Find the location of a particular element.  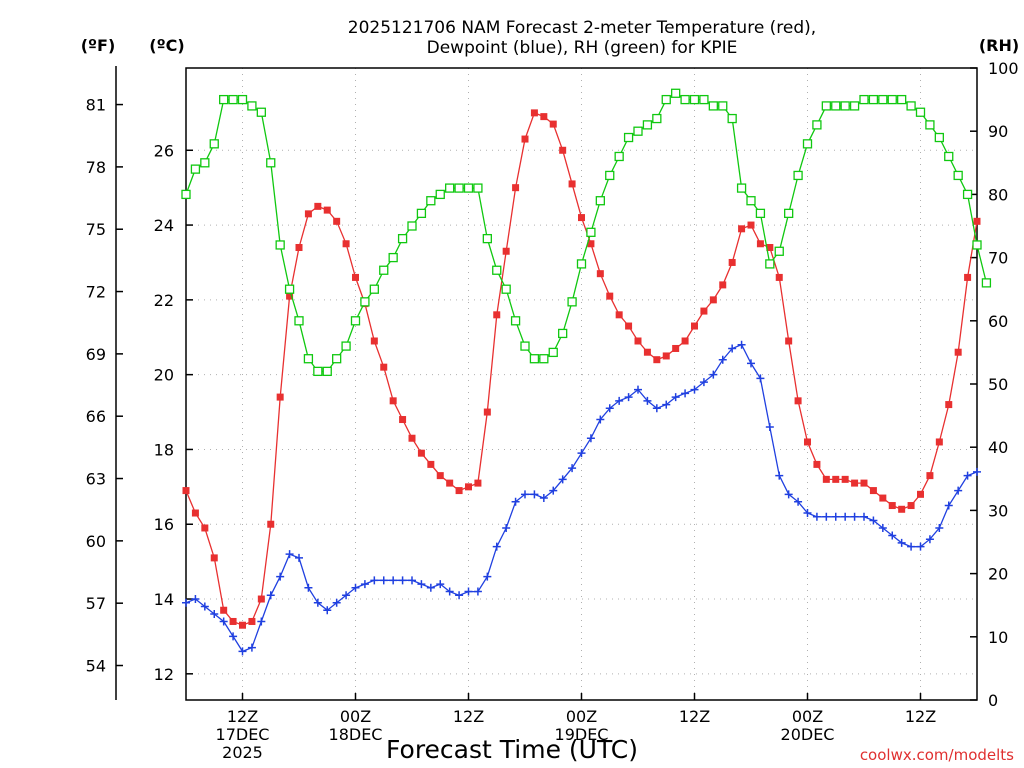

fahrenheit-tick-label: 57 is located at coordinates (96, 603).